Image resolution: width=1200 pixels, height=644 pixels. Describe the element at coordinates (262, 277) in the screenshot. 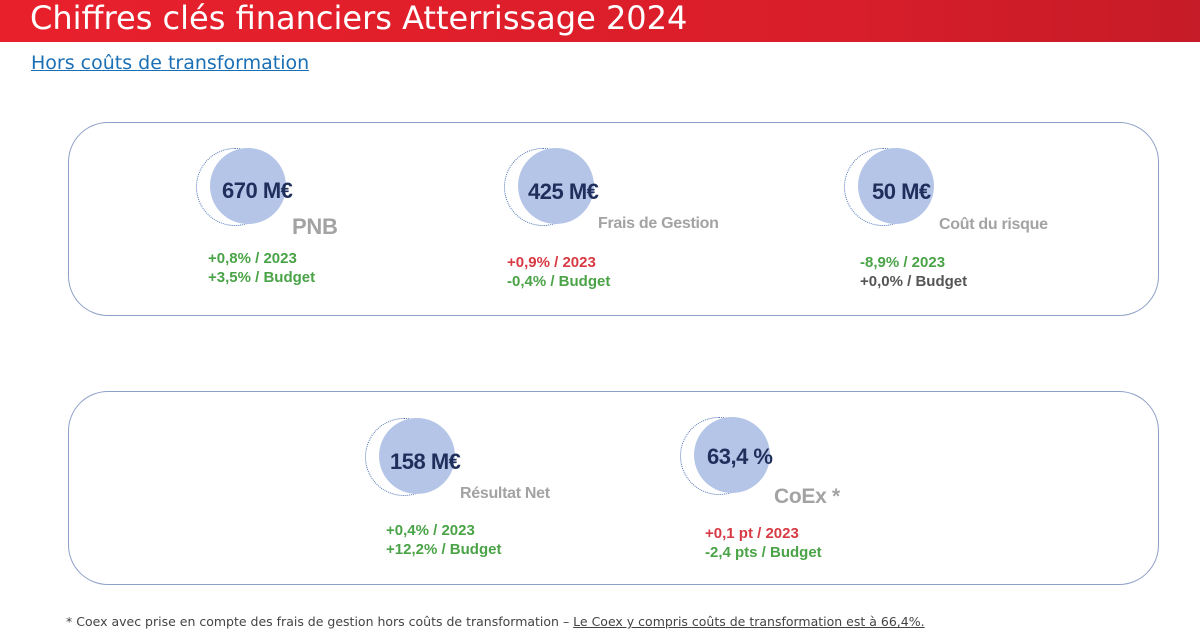

I see `kpi-variation-budget: +3,5% / Budget` at that location.